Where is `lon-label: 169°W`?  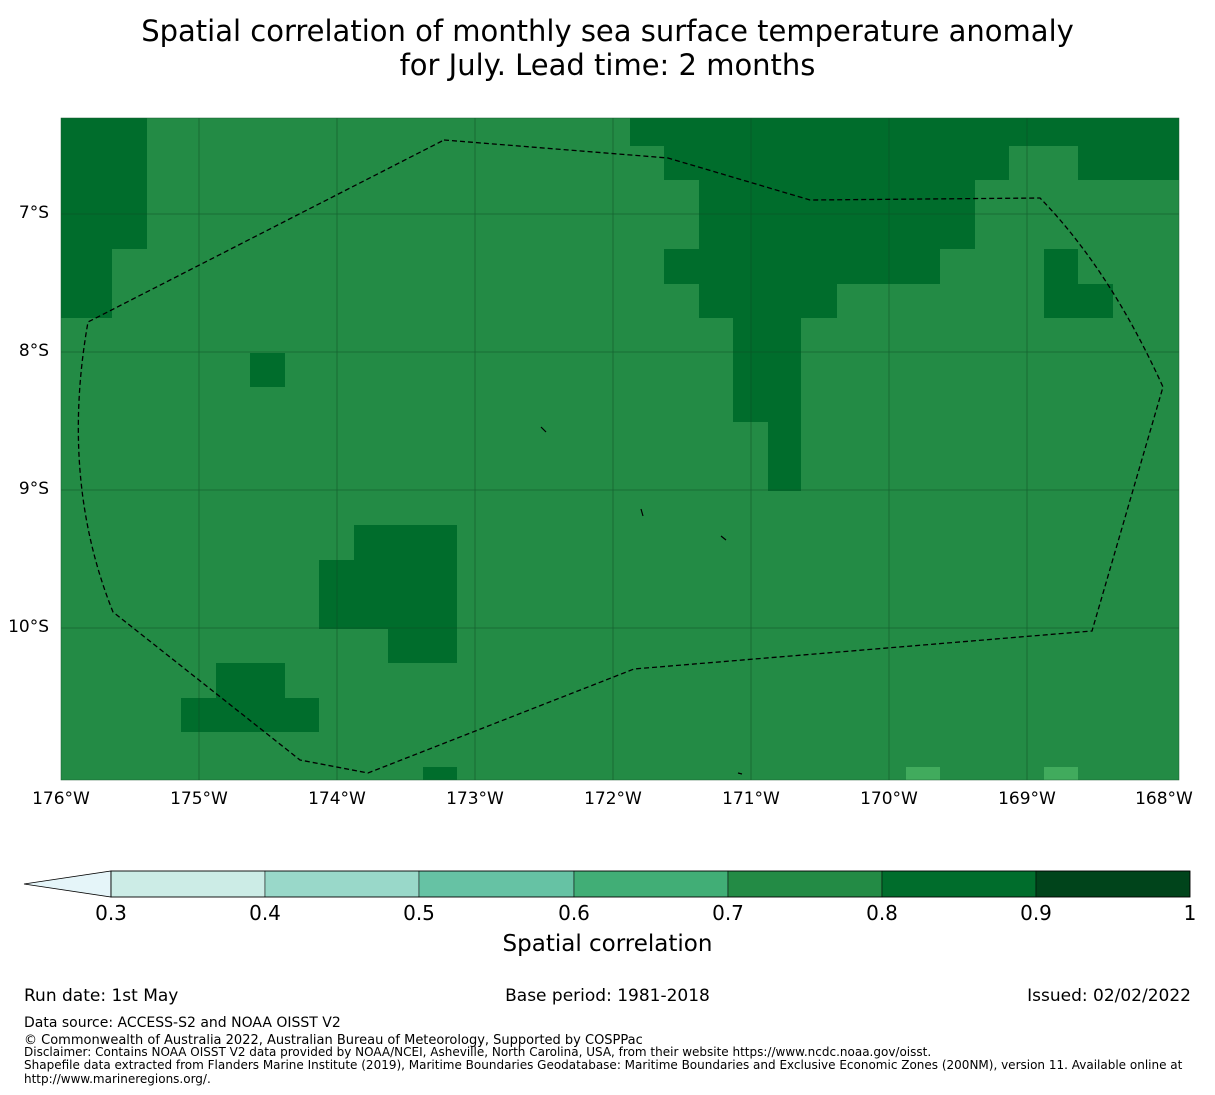
lon-label: 169°W is located at coordinates (1027, 799).